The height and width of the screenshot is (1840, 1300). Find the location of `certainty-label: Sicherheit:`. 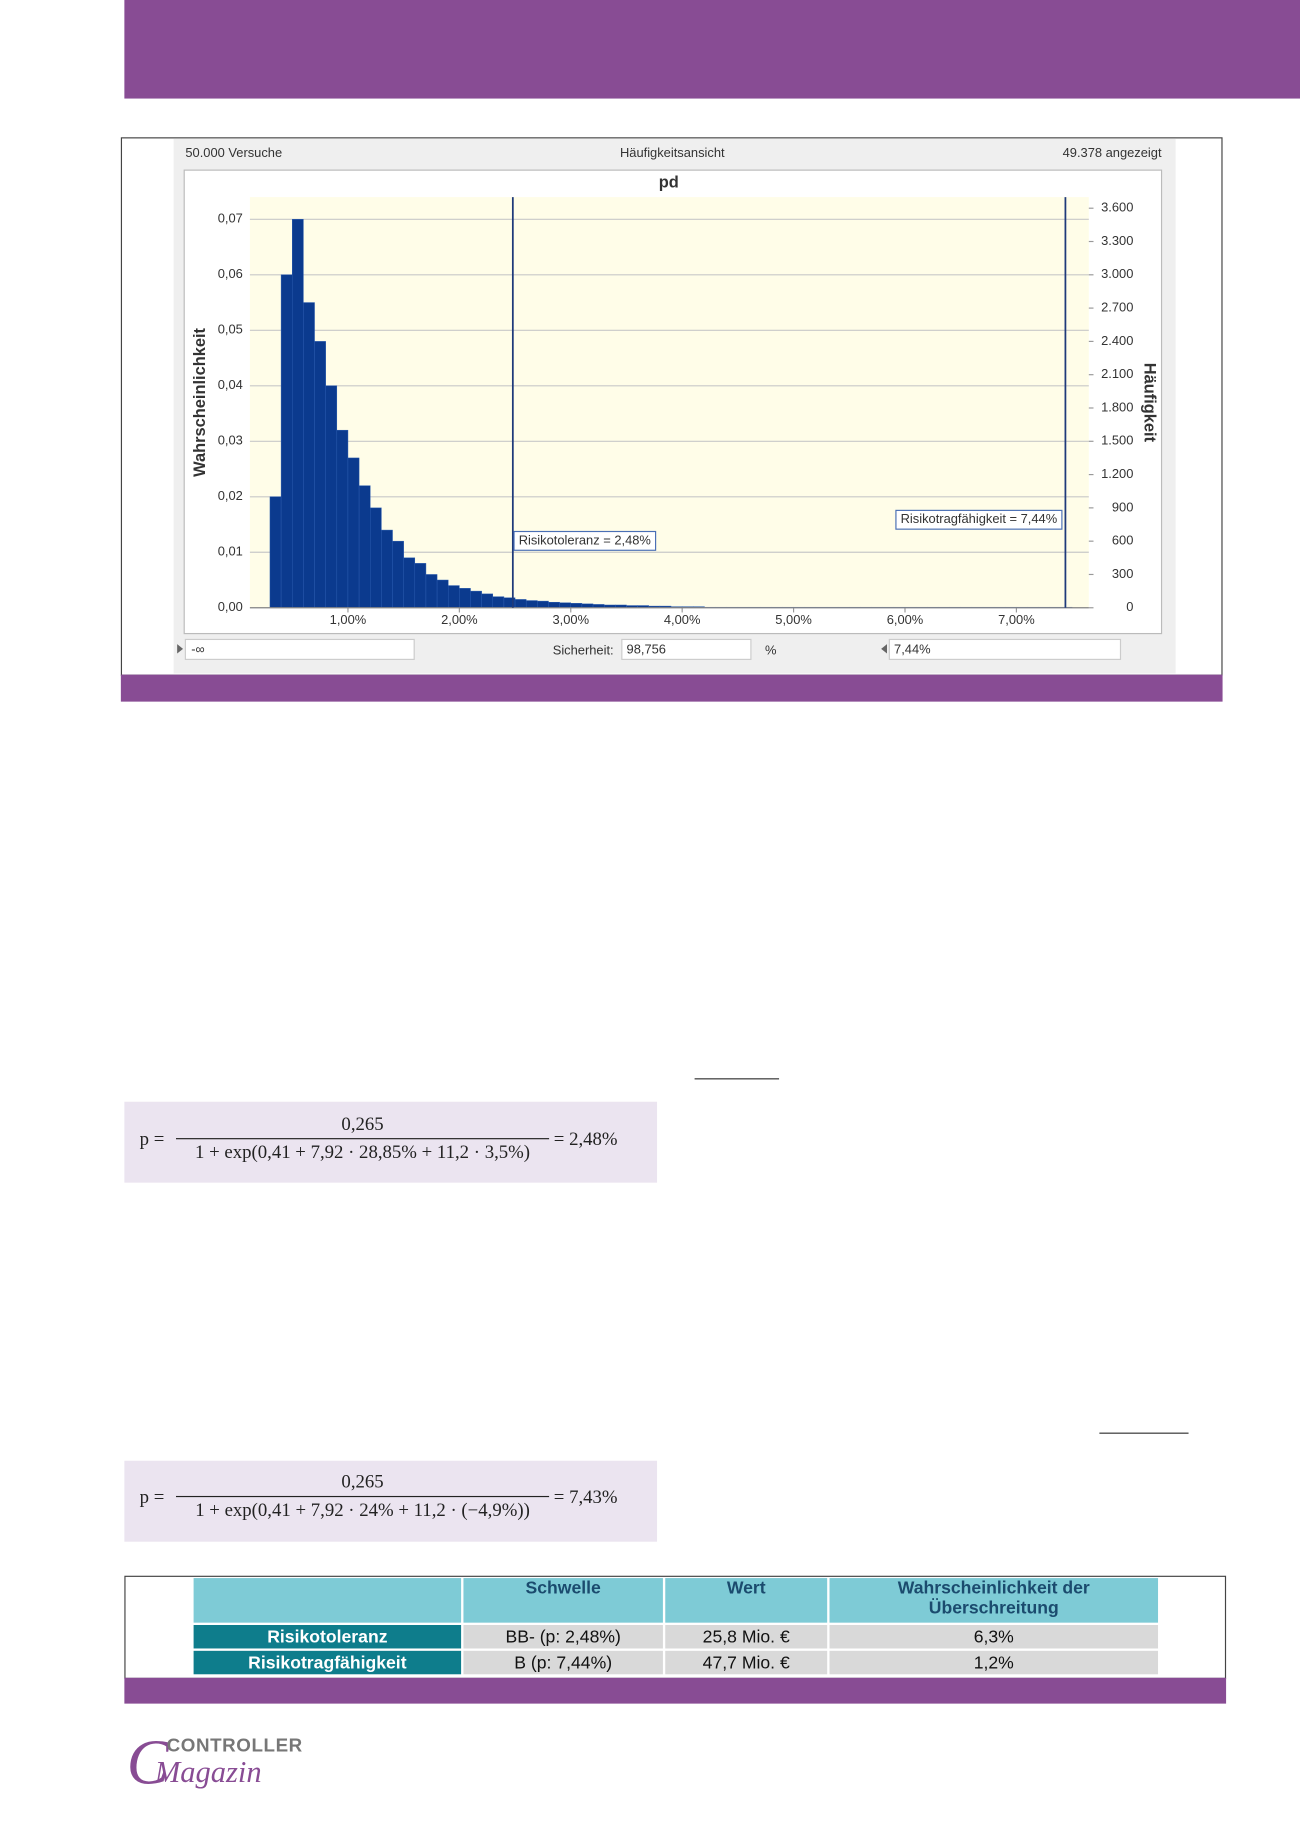

certainty-label: Sicherheit: is located at coordinates (583, 650).